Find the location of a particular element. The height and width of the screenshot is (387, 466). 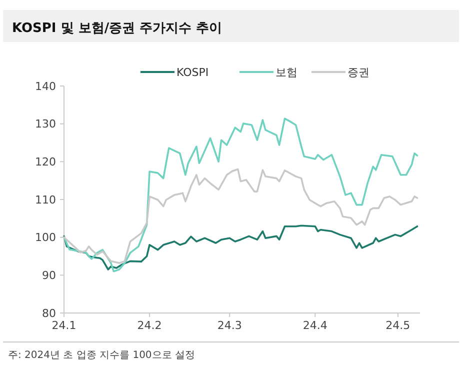

legend-label: 증권 is located at coordinates (359, 72).